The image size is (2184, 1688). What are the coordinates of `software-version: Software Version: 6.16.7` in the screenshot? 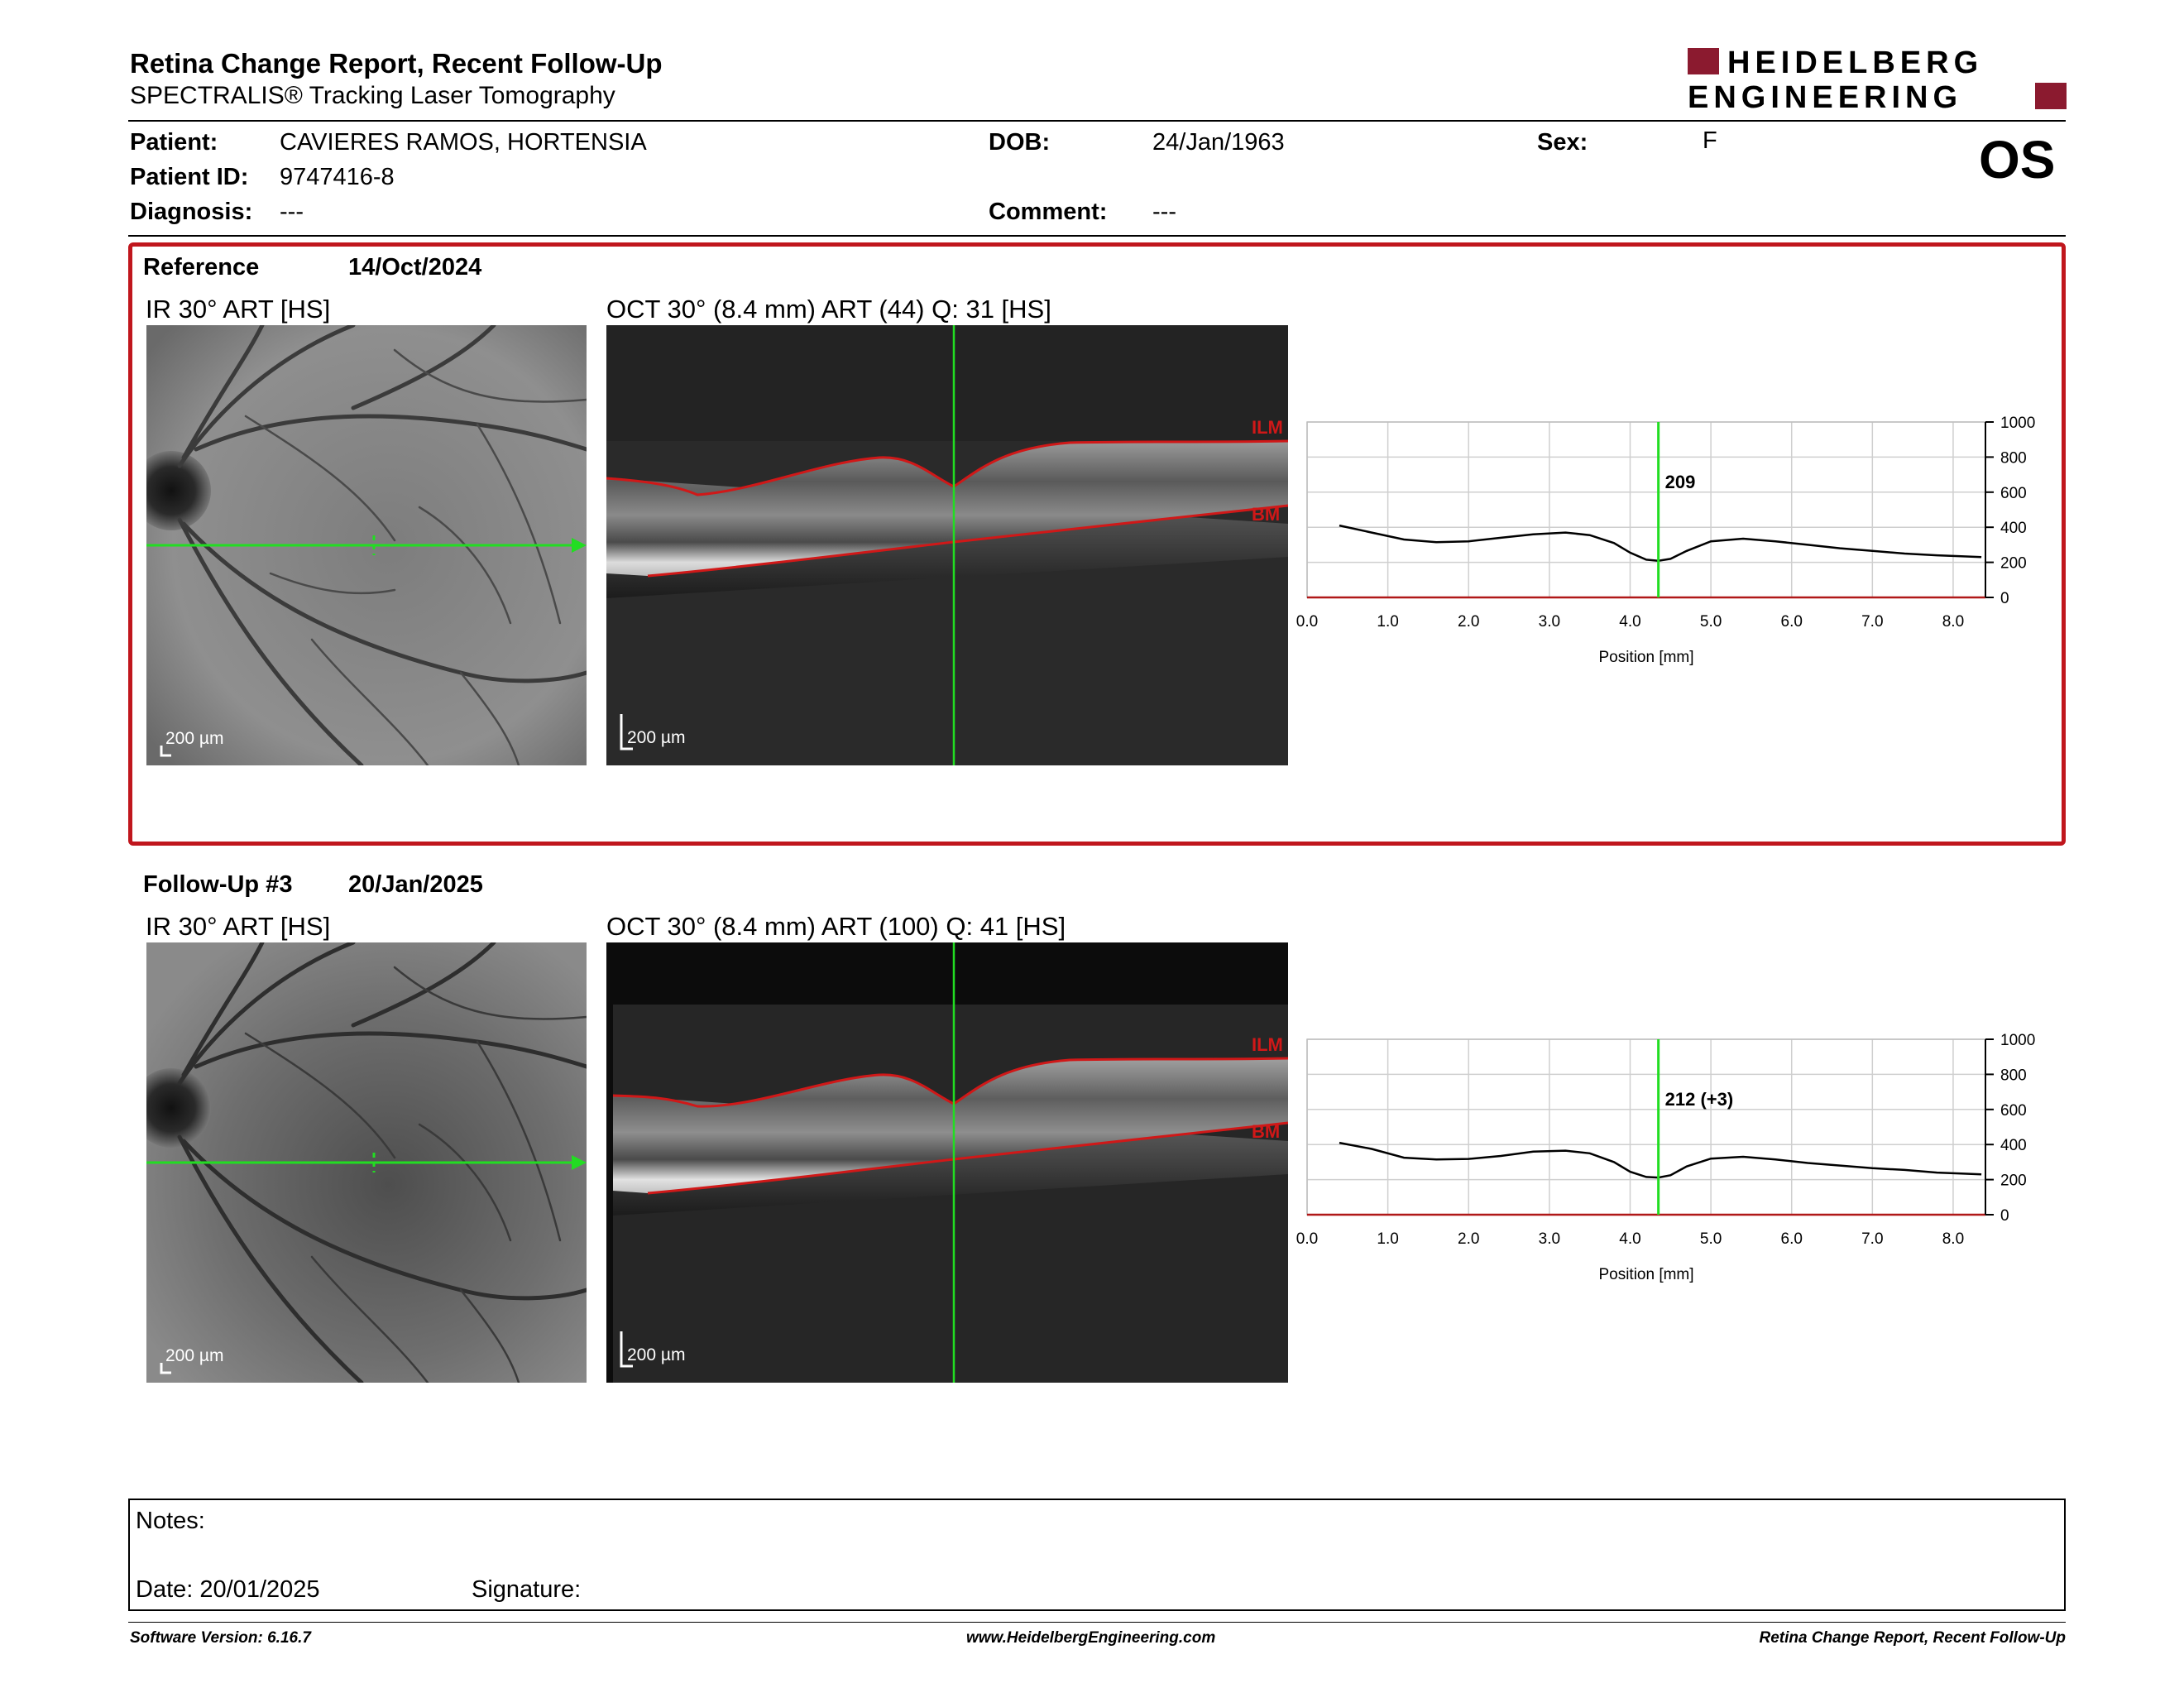 It's located at (220, 1638).